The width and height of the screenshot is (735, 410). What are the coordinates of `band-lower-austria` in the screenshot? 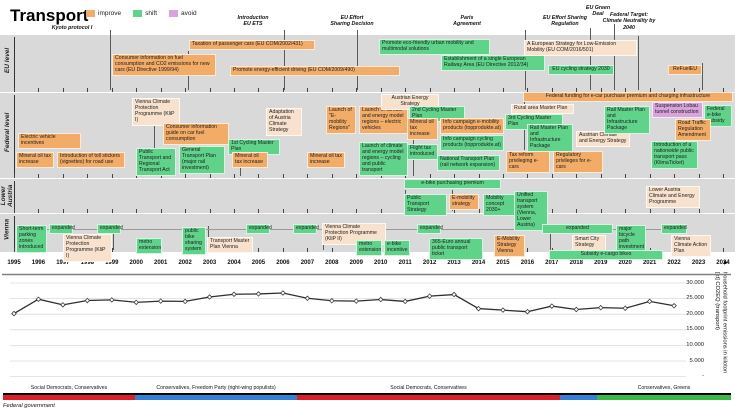 It's located at (367, 196).